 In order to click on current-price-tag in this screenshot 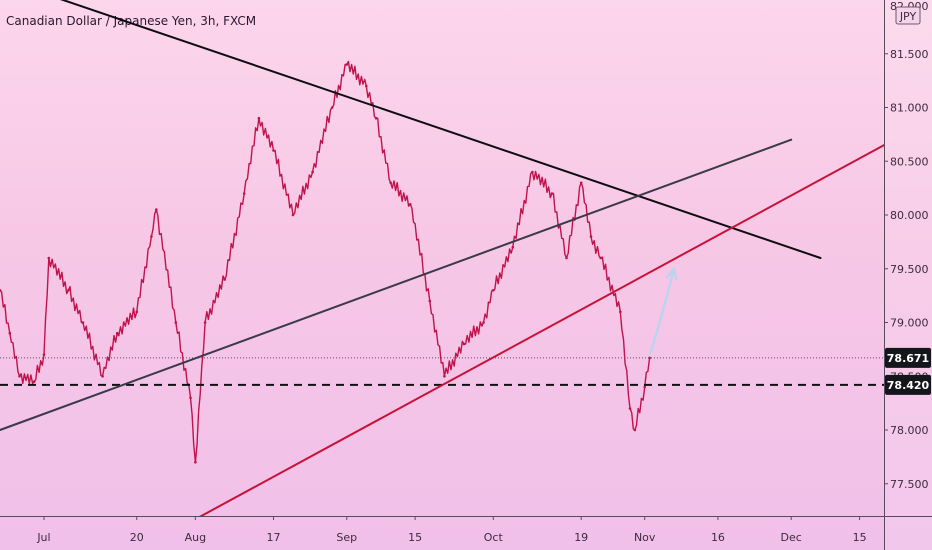, I will do `click(908, 357)`.